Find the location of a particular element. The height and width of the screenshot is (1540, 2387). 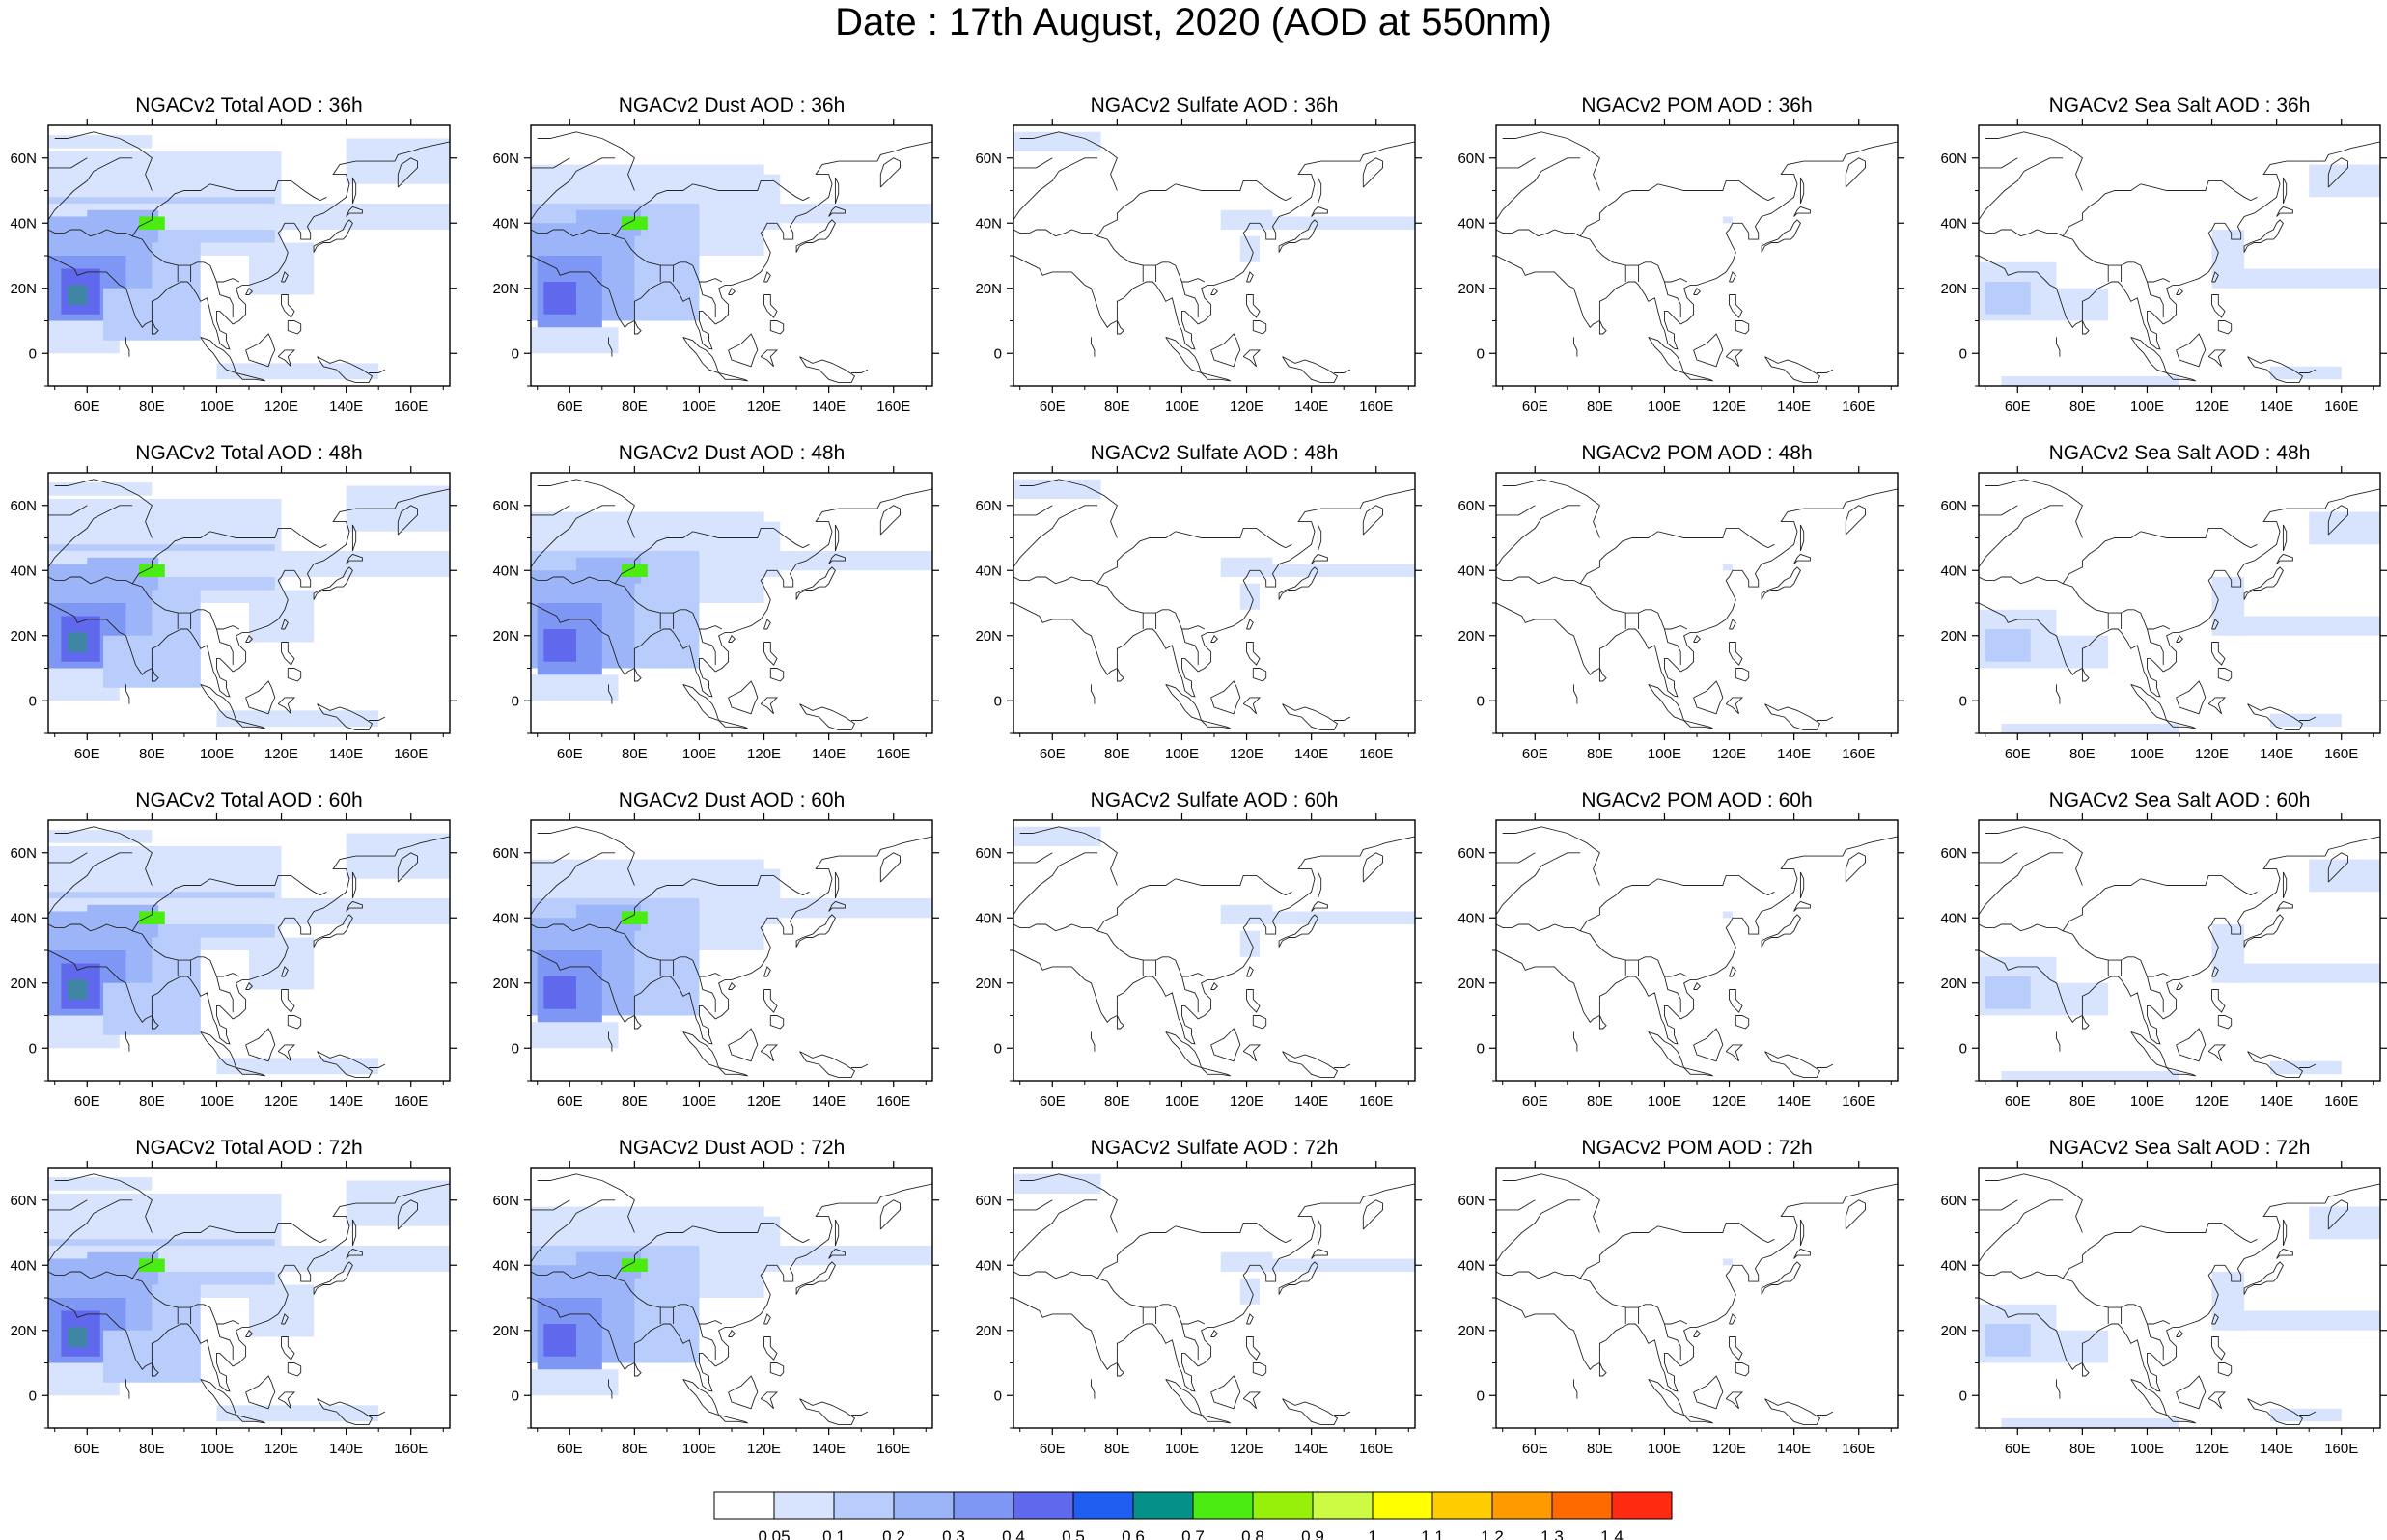

lat-tick-label: 0 is located at coordinates (1481, 701).